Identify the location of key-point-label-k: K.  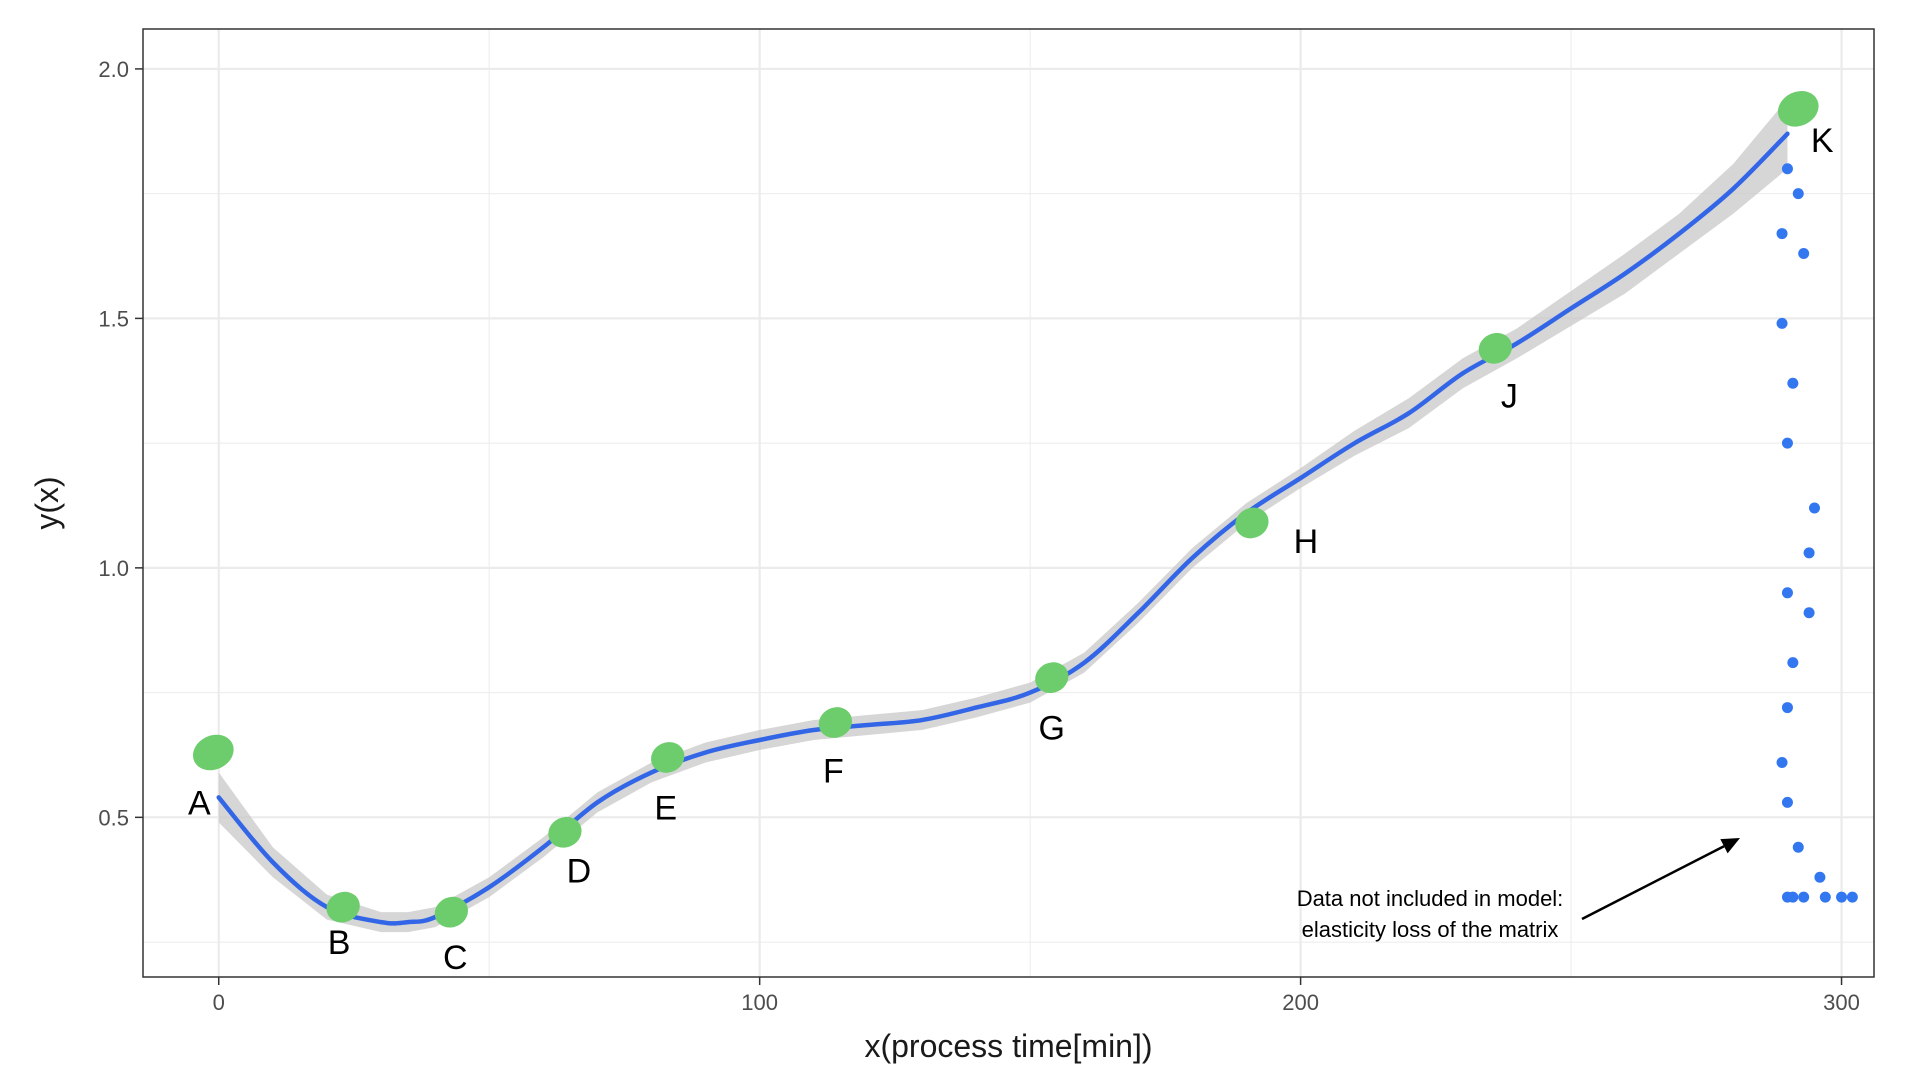
(1822, 141).